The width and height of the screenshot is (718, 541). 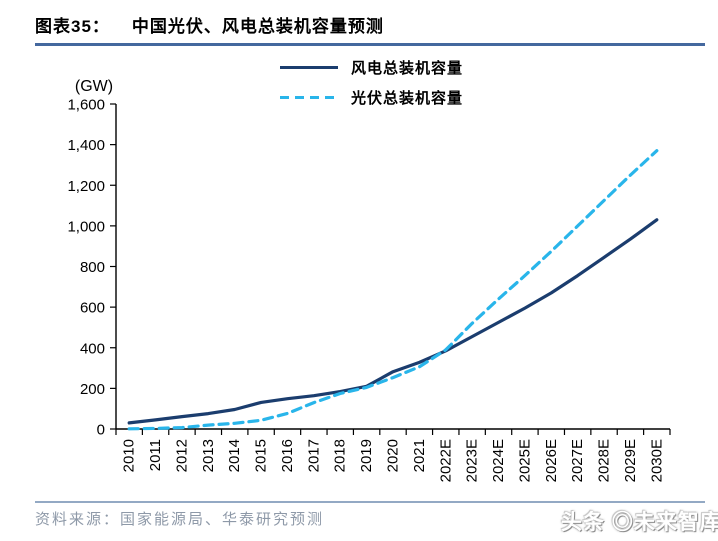 What do you see at coordinates (370, 44) in the screenshot?
I see `title-underline-rule` at bounding box center [370, 44].